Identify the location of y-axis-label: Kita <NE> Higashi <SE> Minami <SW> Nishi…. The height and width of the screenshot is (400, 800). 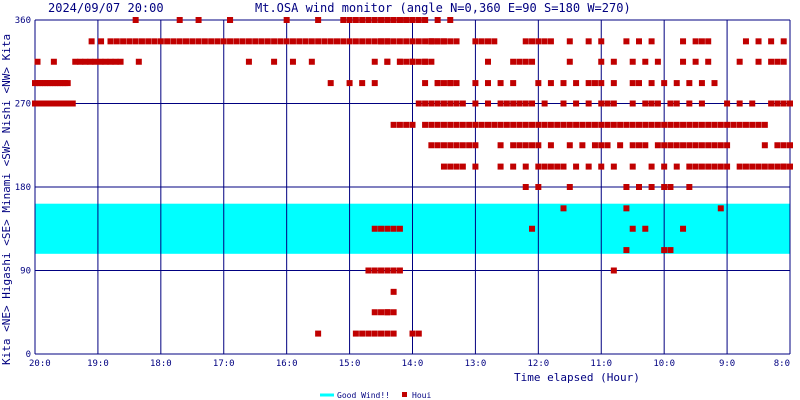
(6, 199).